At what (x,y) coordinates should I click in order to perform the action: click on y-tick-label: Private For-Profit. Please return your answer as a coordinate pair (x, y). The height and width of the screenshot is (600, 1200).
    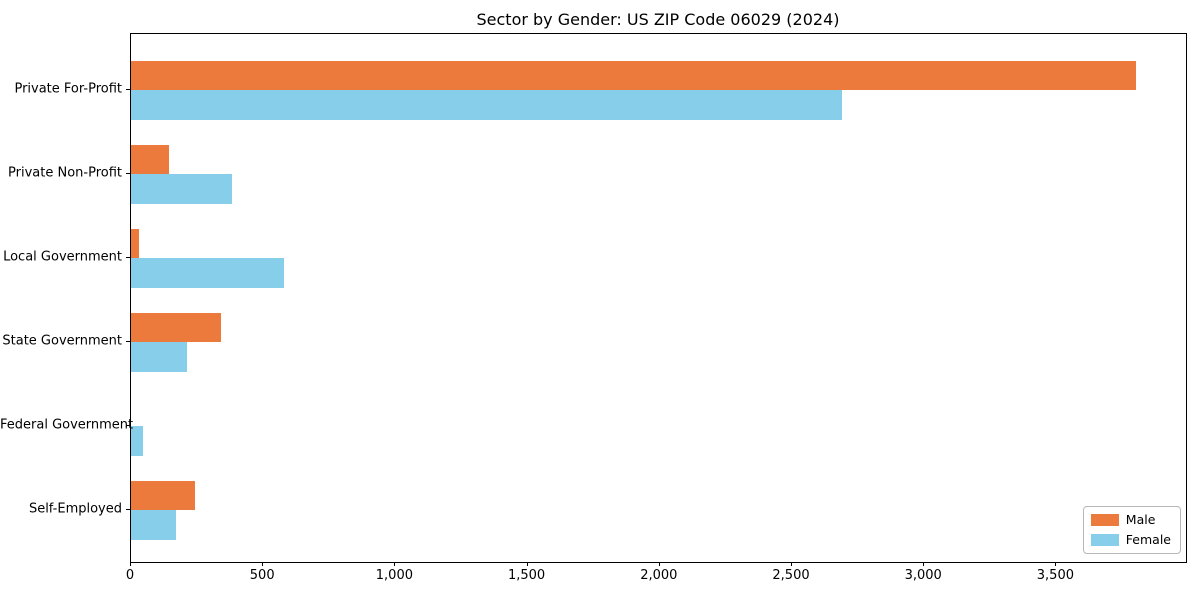
    Looking at the image, I should click on (68, 89).